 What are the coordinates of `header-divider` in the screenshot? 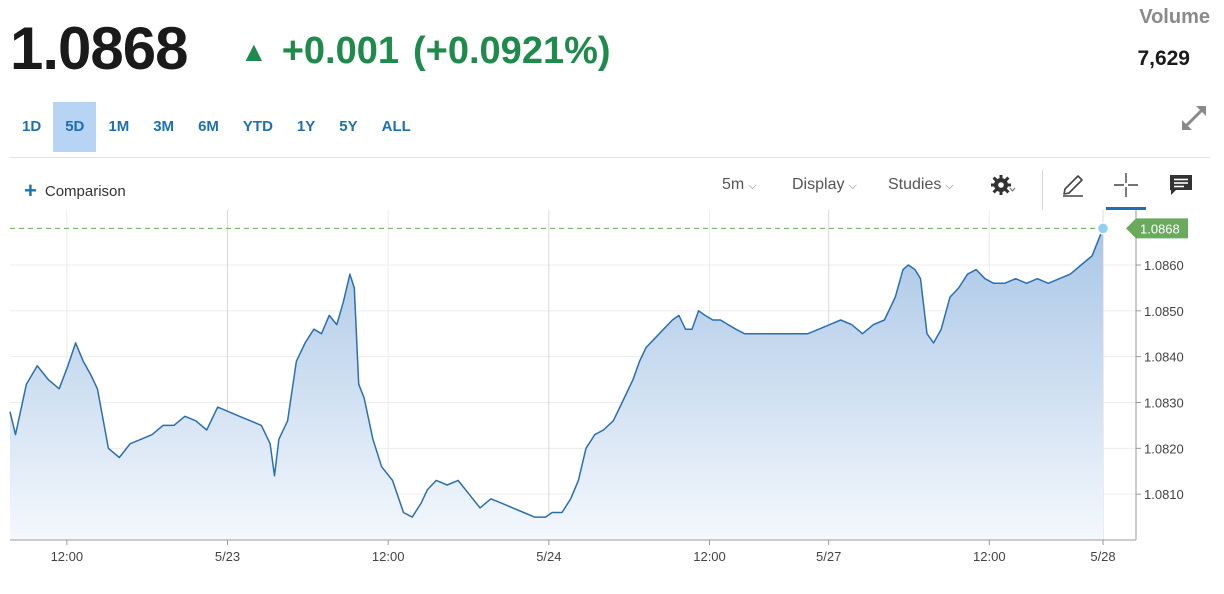 It's located at (610, 157).